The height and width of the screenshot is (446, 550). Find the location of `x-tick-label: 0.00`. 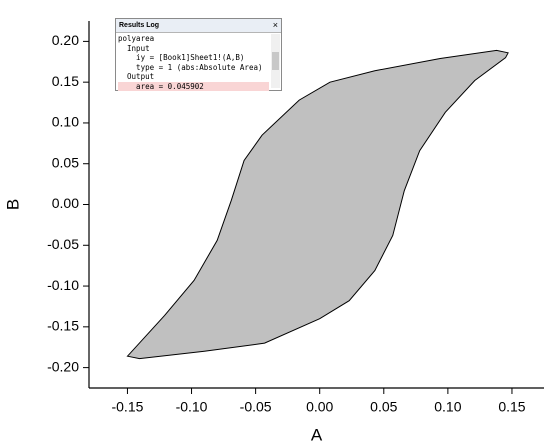

x-tick-label: 0.00 is located at coordinates (319, 407).